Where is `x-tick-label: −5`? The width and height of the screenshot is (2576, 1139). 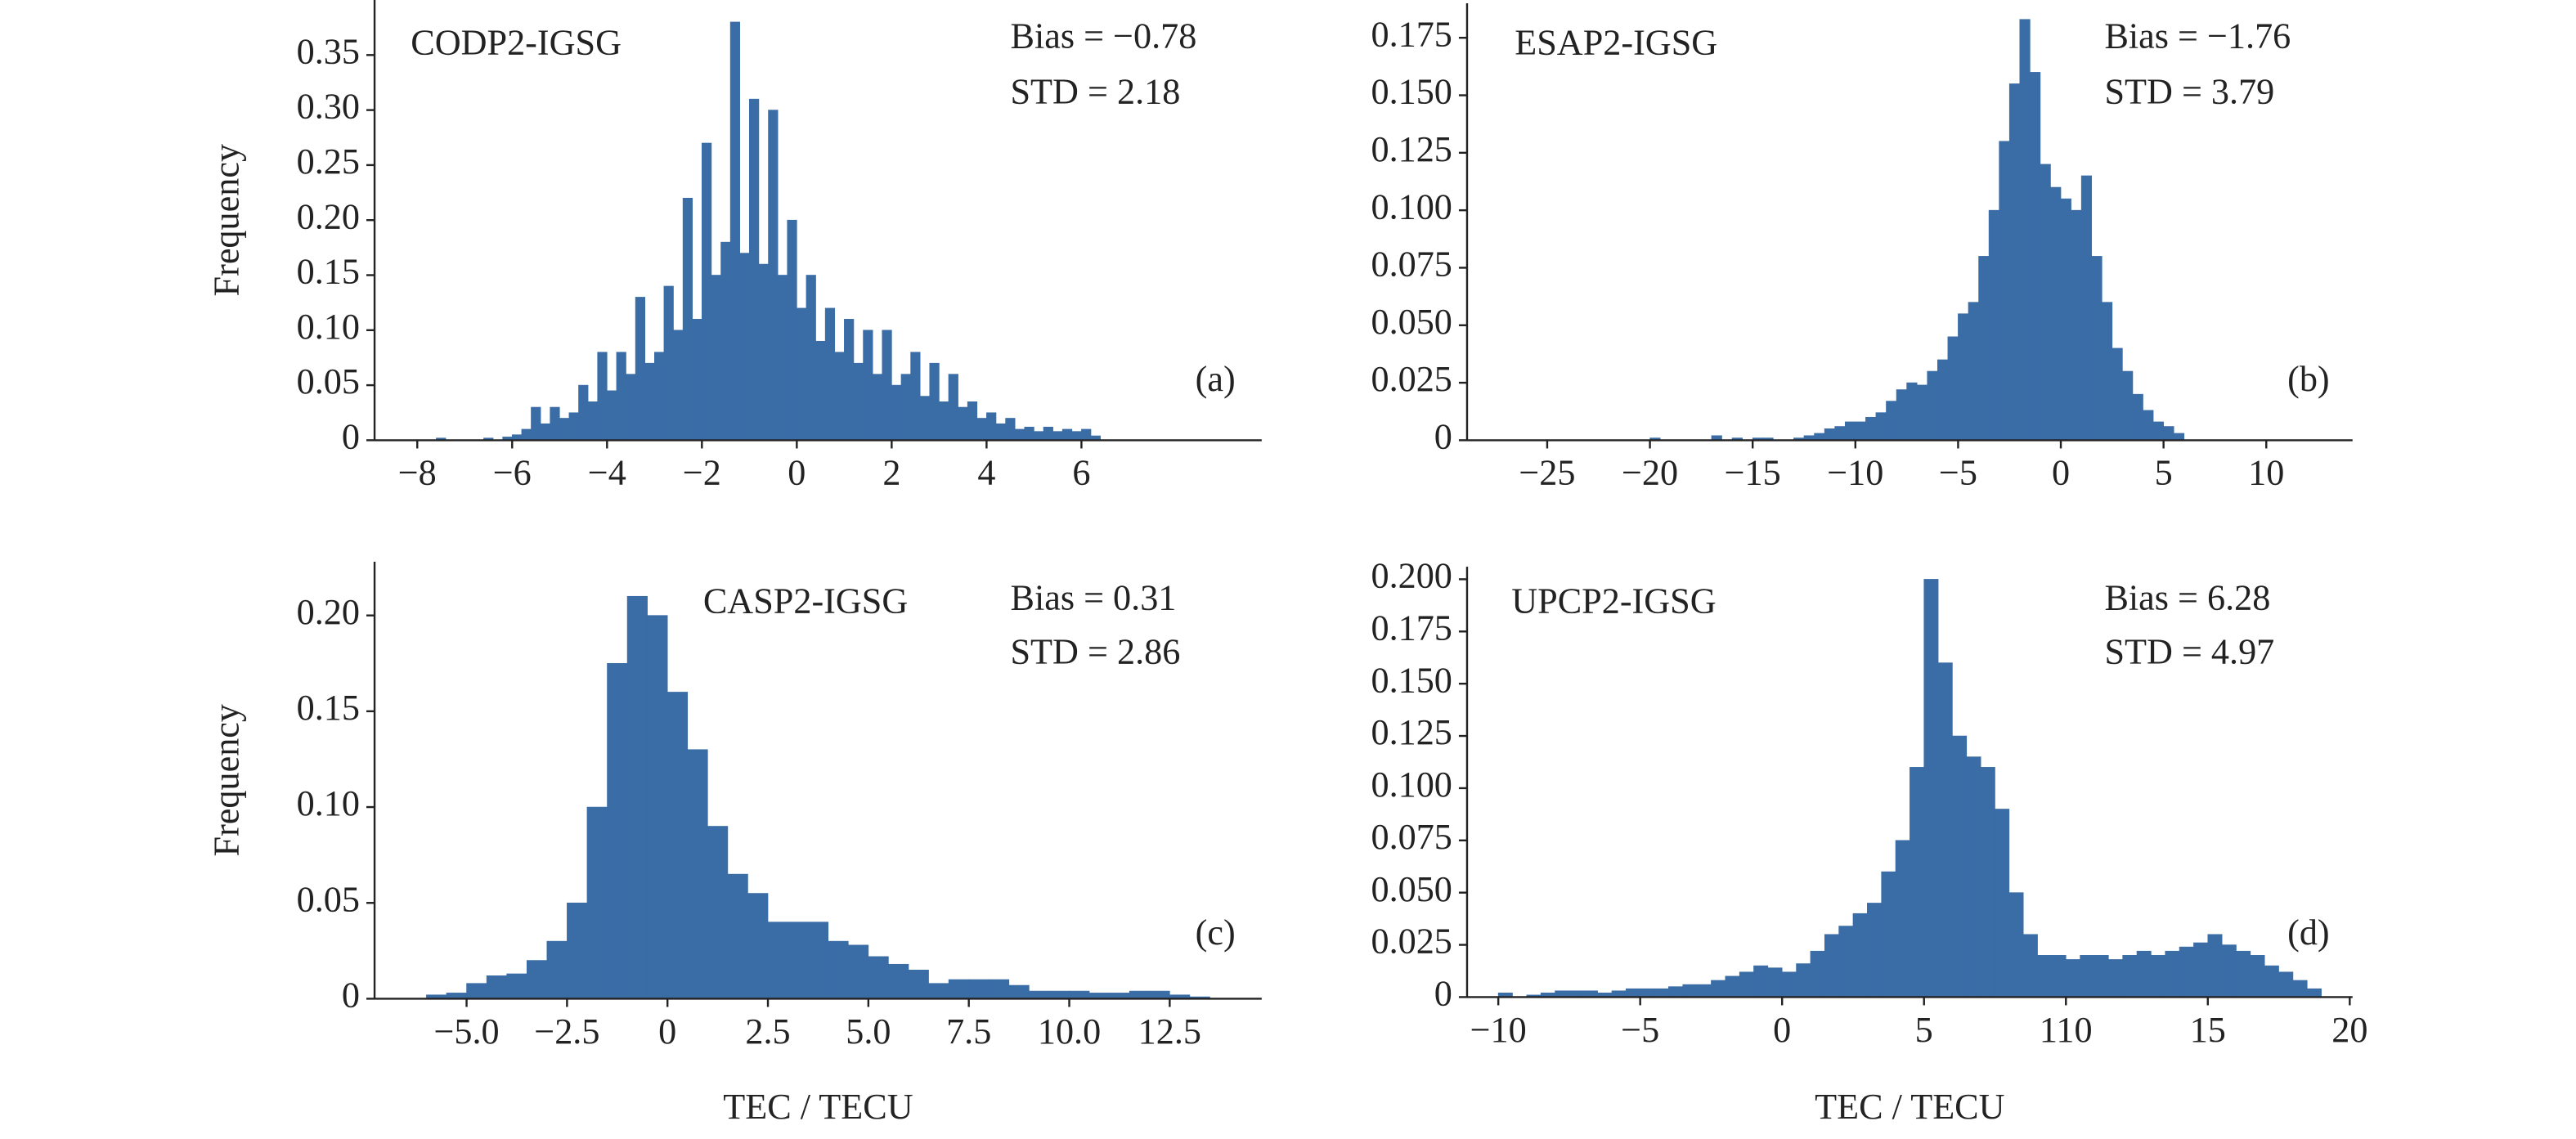 x-tick-label: −5 is located at coordinates (1958, 473).